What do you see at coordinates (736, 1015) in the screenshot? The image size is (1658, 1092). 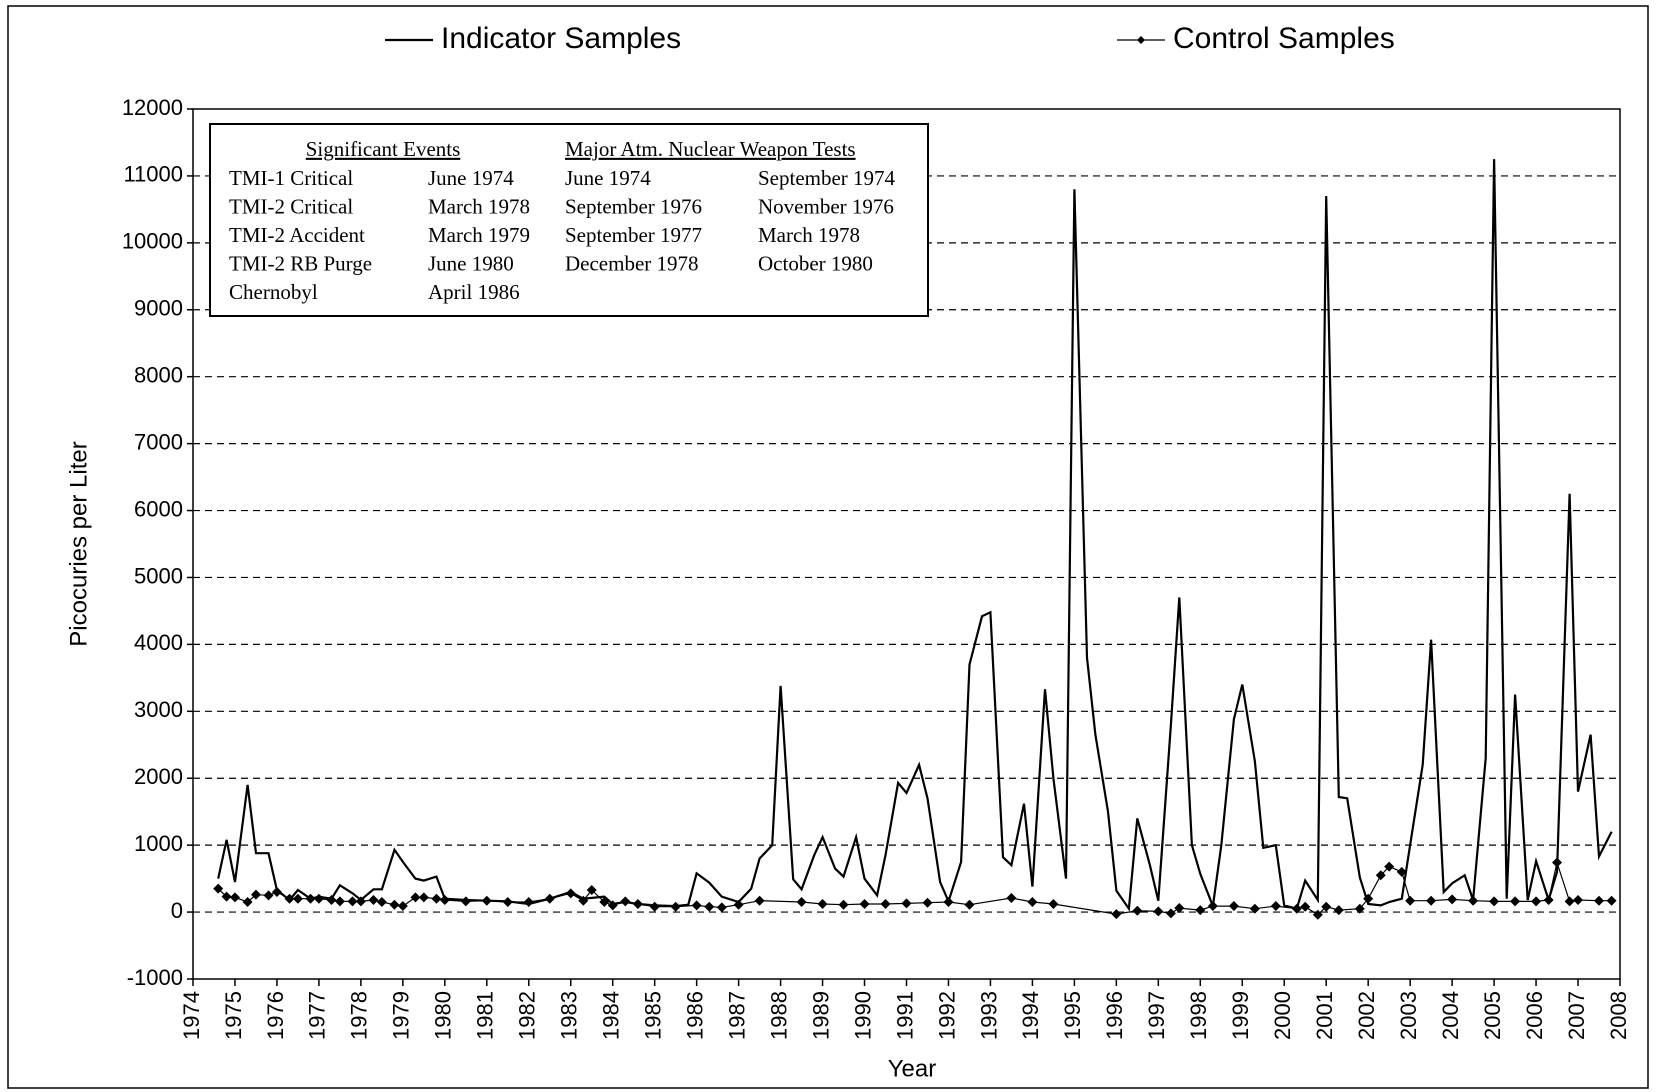 I see `x-tick-label: 1987` at bounding box center [736, 1015].